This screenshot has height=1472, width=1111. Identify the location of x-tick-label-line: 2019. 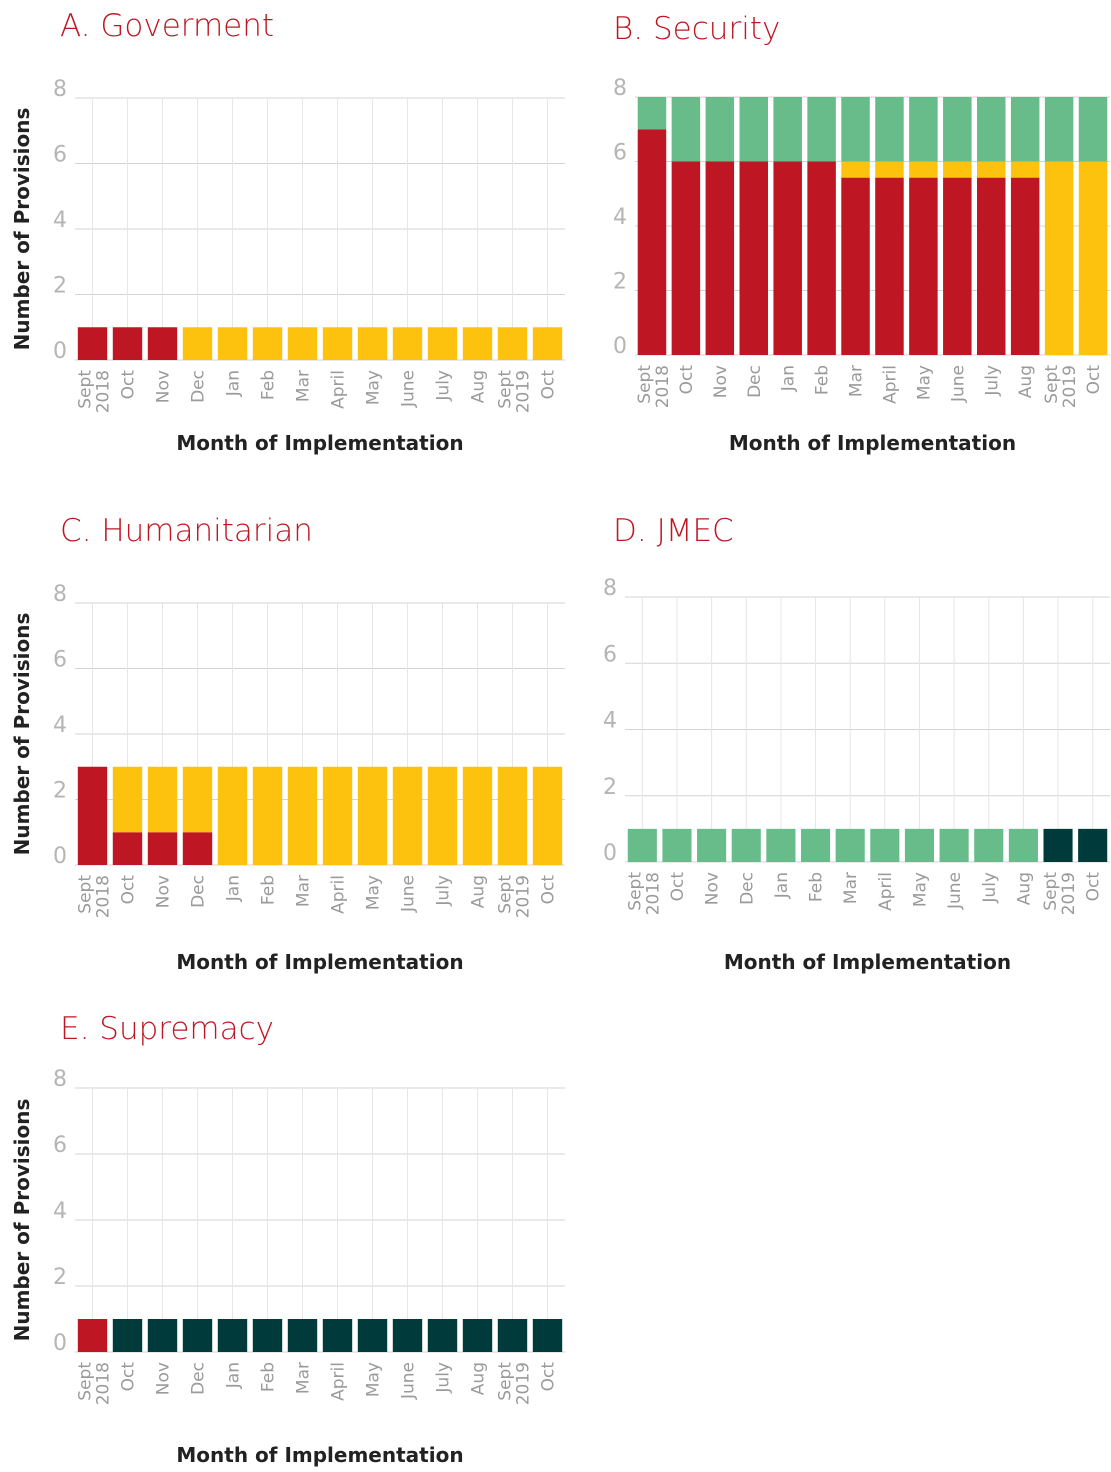
(524, 1383).